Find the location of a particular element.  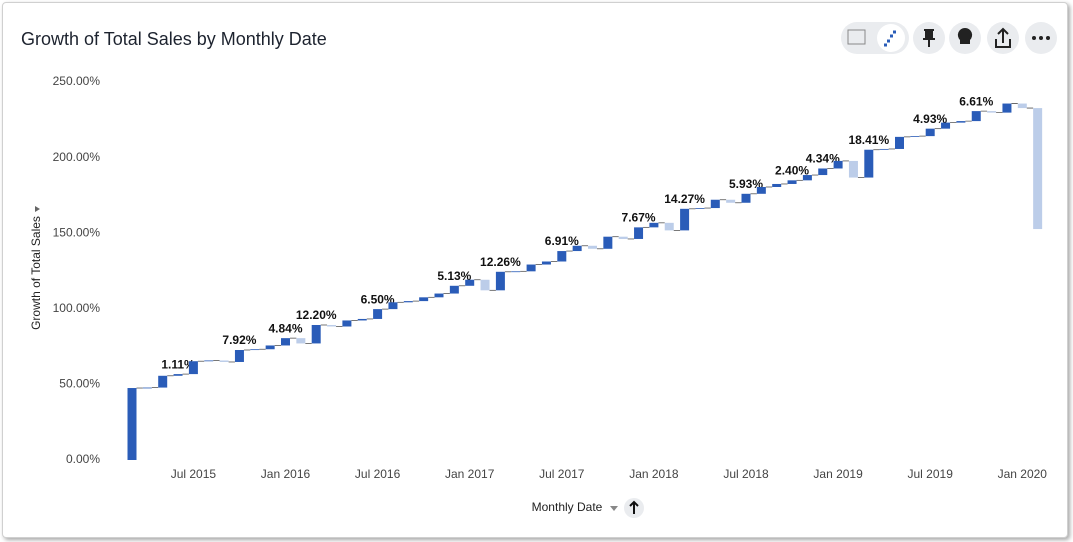

y-tick-label: 50.00% is located at coordinates (79, 384).